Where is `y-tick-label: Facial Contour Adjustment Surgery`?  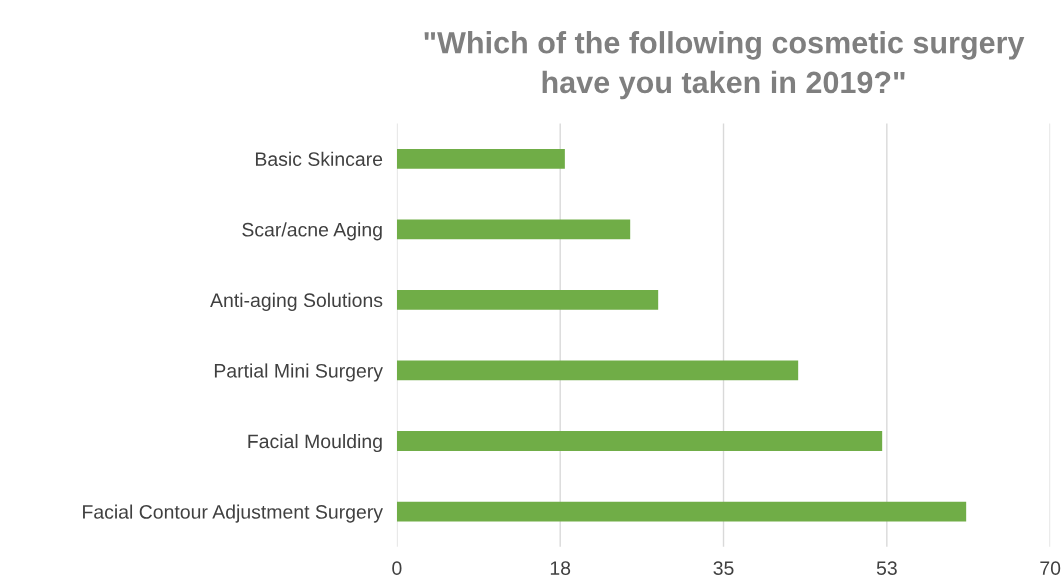 y-tick-label: Facial Contour Adjustment Surgery is located at coordinates (233, 513).